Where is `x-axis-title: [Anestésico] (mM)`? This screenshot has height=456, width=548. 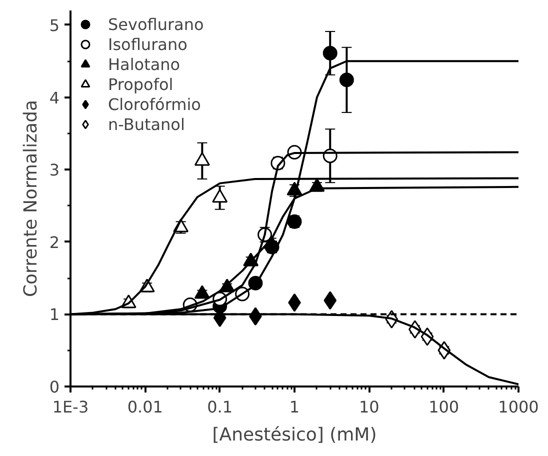 x-axis-title: [Anestésico] (mM) is located at coordinates (294, 435).